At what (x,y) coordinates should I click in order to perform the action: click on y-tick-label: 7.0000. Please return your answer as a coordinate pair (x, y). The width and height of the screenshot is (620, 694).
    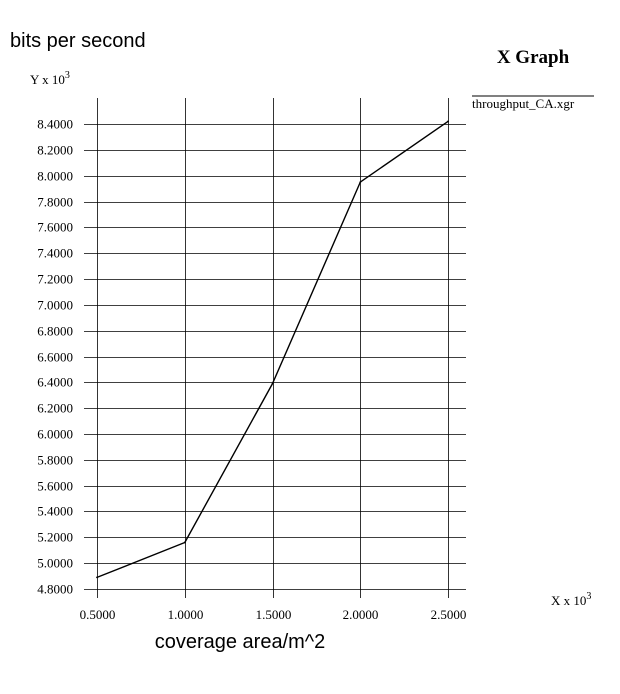
    Looking at the image, I should click on (55, 305).